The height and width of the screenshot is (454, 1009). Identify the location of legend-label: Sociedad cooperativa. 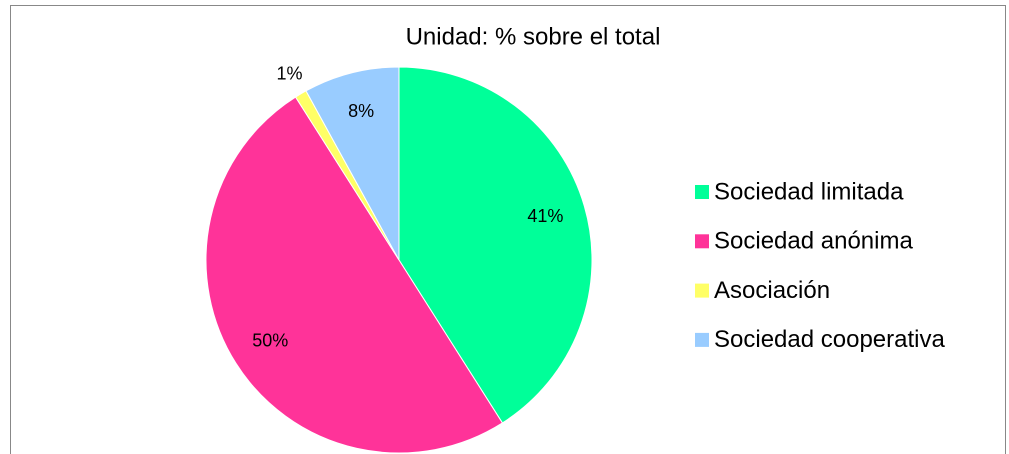
(829, 339).